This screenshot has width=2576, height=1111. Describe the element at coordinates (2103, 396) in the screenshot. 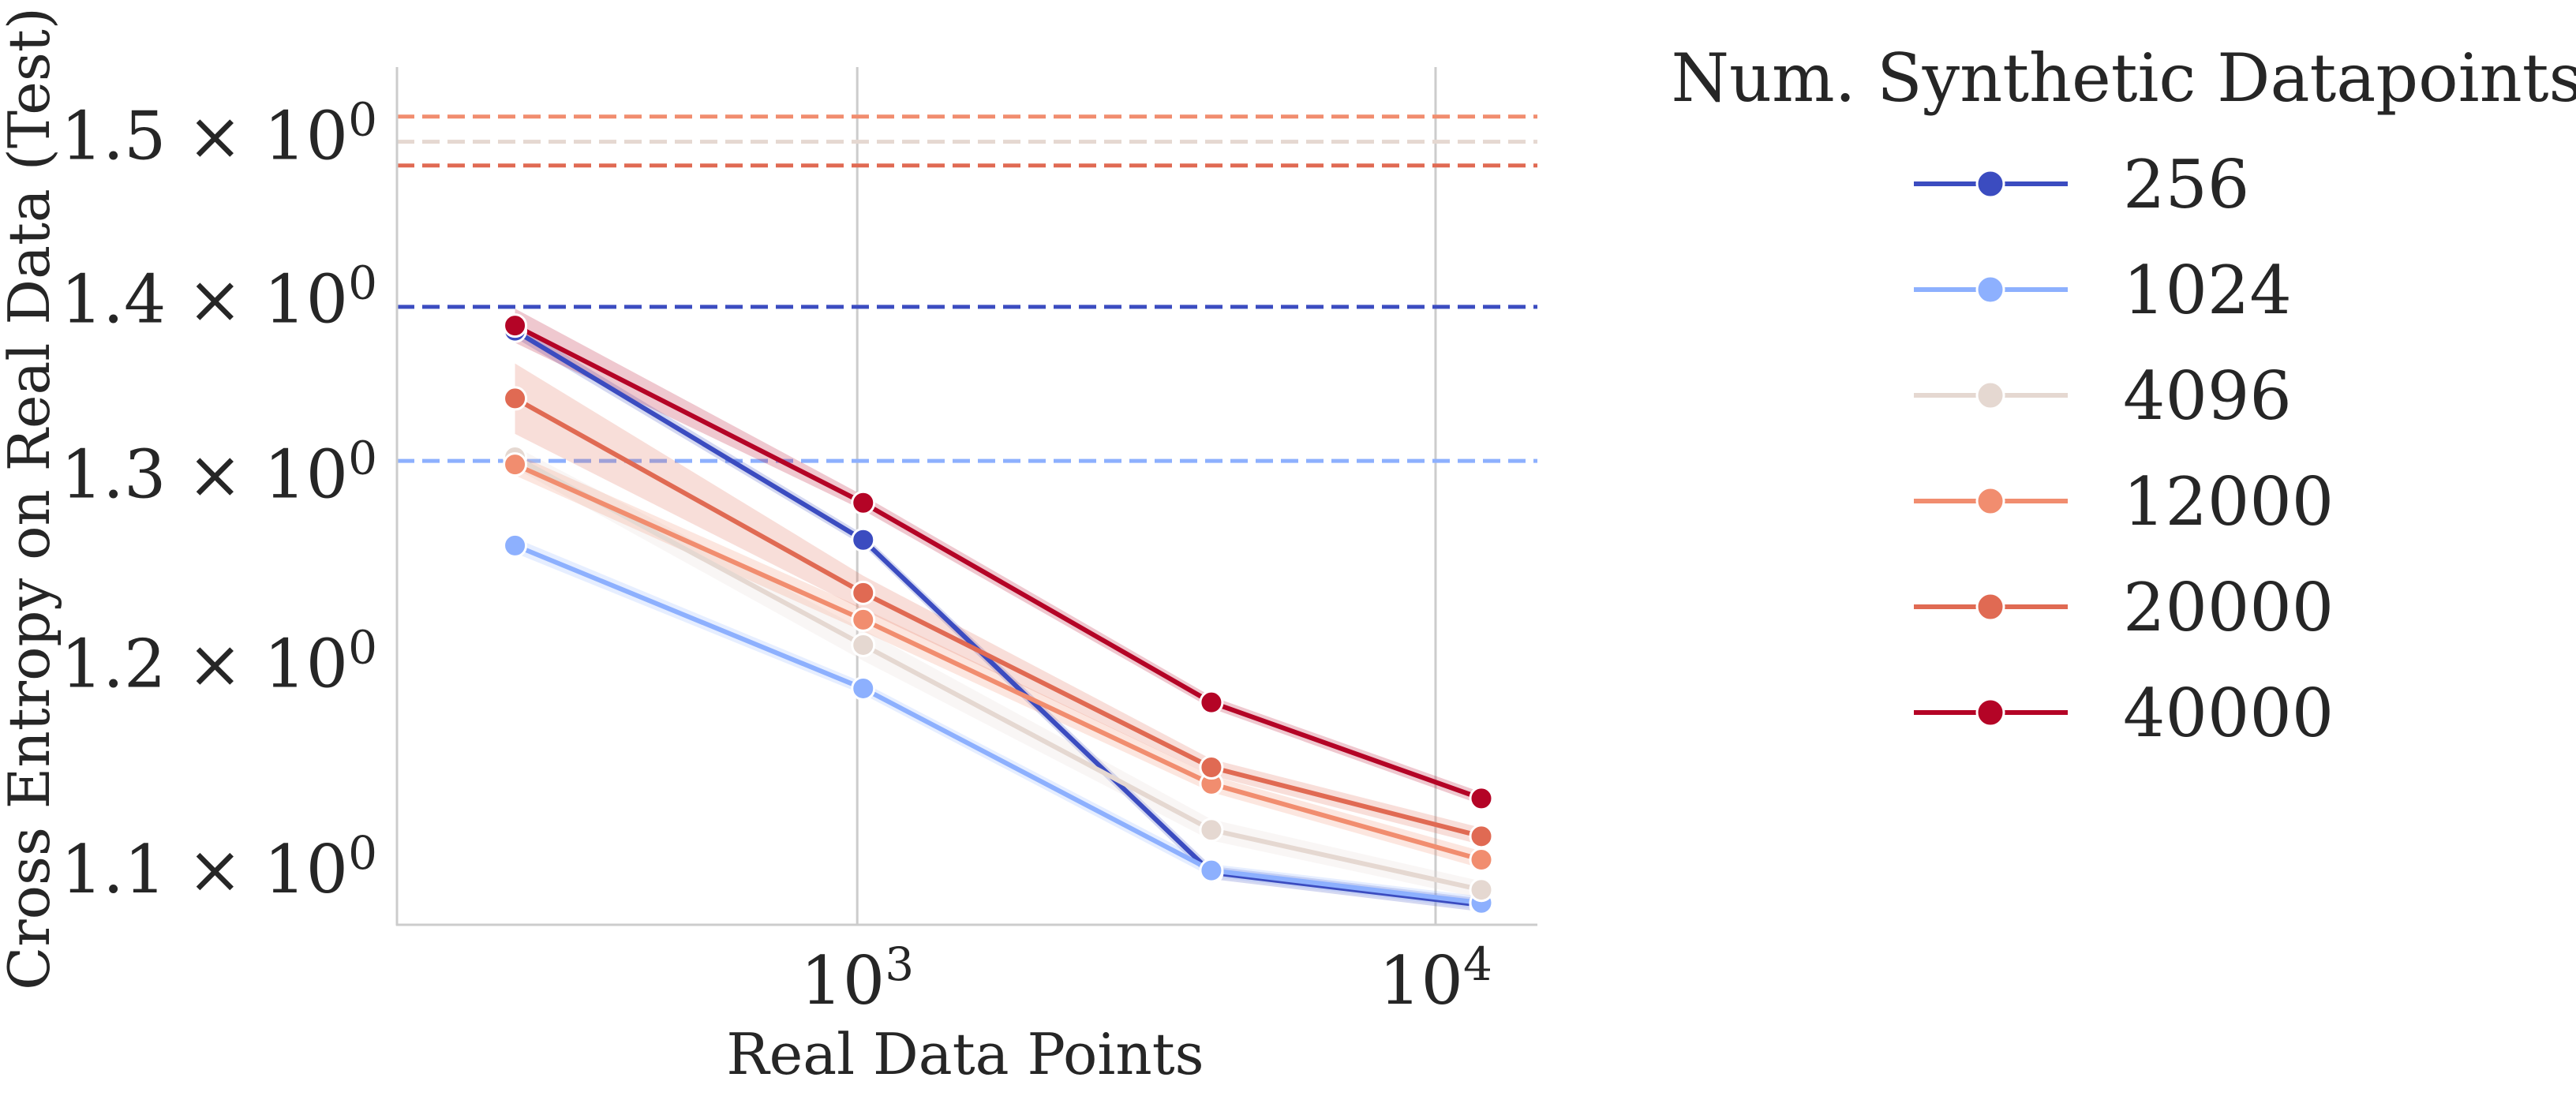

I see `legend-item-4096: 4096` at that location.